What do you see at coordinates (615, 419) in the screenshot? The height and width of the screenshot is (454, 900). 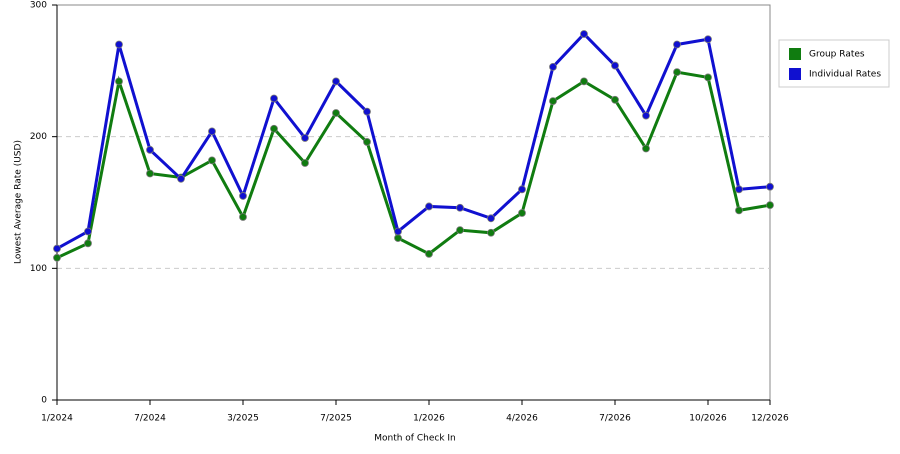 I see `x-tick-label: 7/2026` at bounding box center [615, 419].